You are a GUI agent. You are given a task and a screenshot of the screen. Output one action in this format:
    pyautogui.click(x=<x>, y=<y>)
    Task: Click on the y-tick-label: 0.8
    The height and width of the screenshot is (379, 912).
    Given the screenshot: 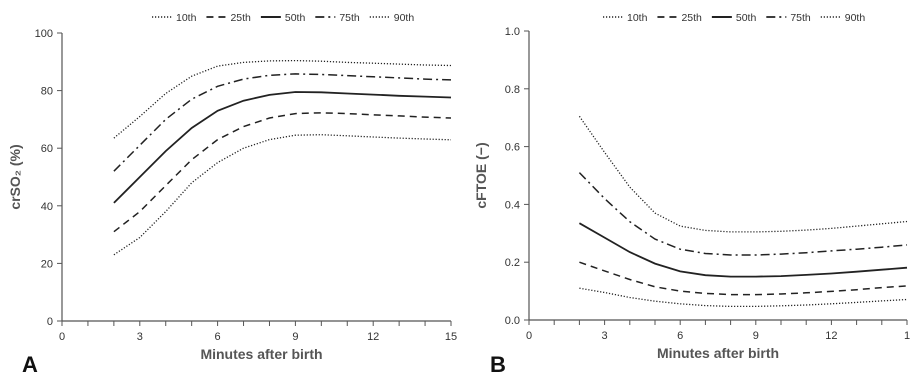 What is the action you would take?
    pyautogui.click(x=512, y=90)
    